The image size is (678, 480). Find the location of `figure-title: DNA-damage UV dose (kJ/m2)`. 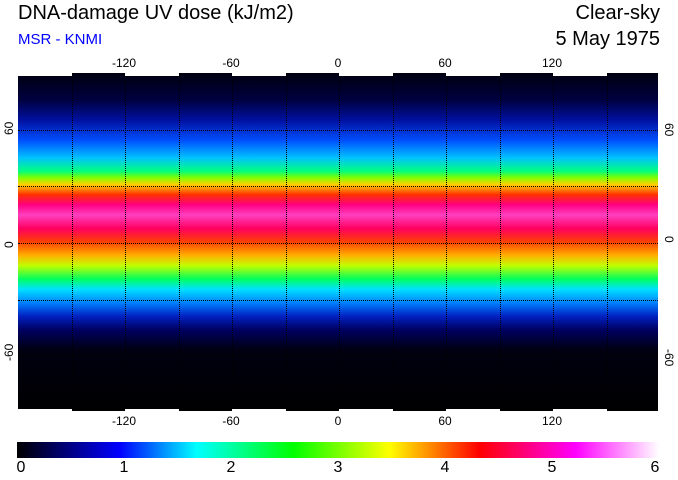

figure-title: DNA-damage UV dose (kJ/m2) is located at coordinates (156, 13).